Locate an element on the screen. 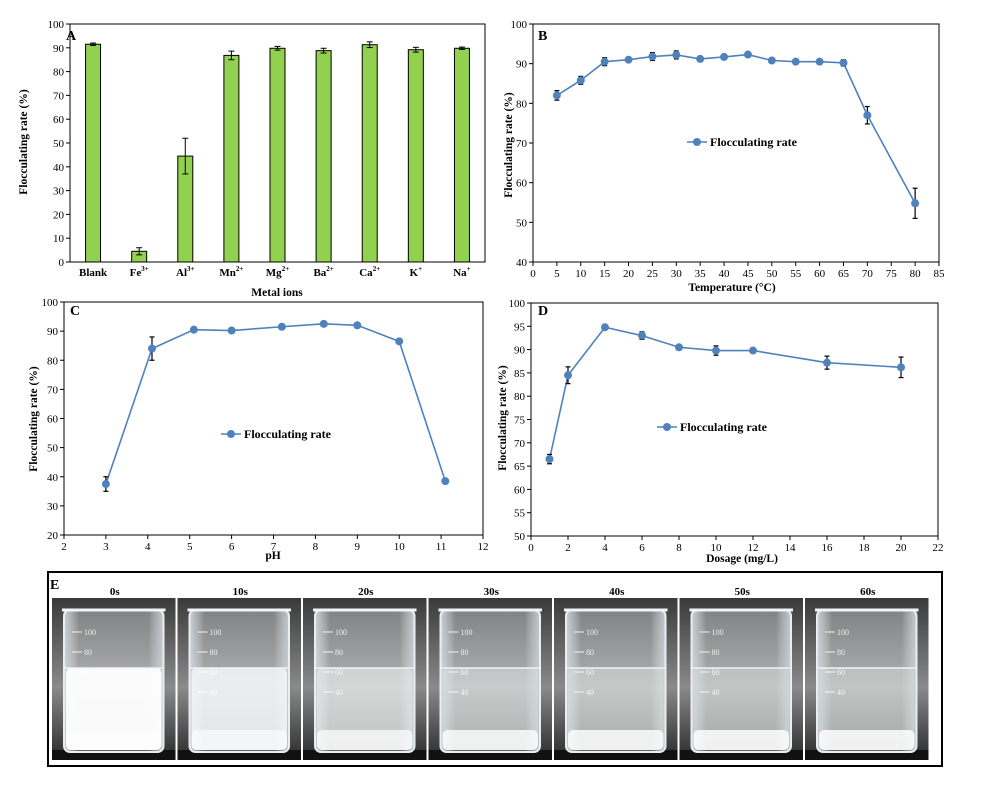 This screenshot has height=797, width=1006. y-tick-label: 40 is located at coordinates (522, 263).